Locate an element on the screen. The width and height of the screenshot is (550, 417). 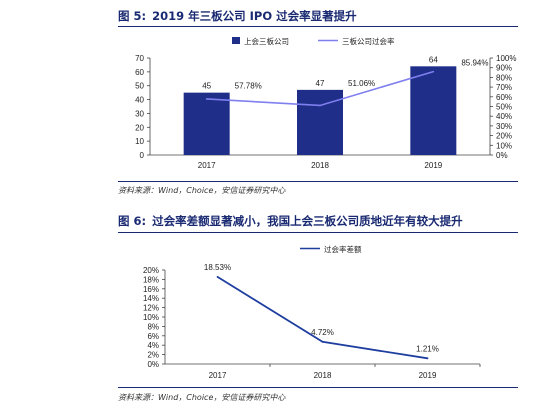
figure-5-title: 图 5: 2019 年三板公司 IPO 过会率显著提升 is located at coordinates (237, 16).